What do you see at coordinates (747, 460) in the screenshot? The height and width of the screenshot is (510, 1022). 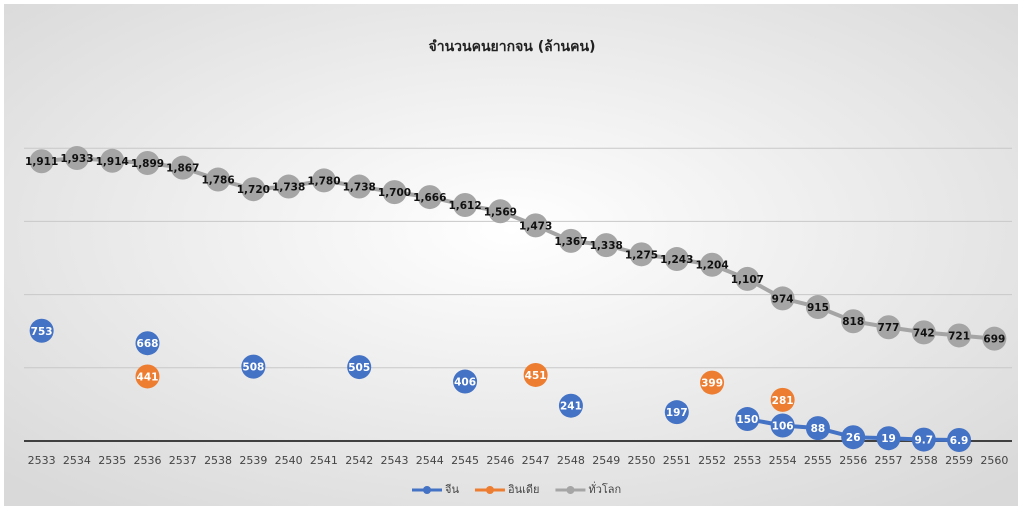 I see `x-tick-label: 2553` at bounding box center [747, 460].